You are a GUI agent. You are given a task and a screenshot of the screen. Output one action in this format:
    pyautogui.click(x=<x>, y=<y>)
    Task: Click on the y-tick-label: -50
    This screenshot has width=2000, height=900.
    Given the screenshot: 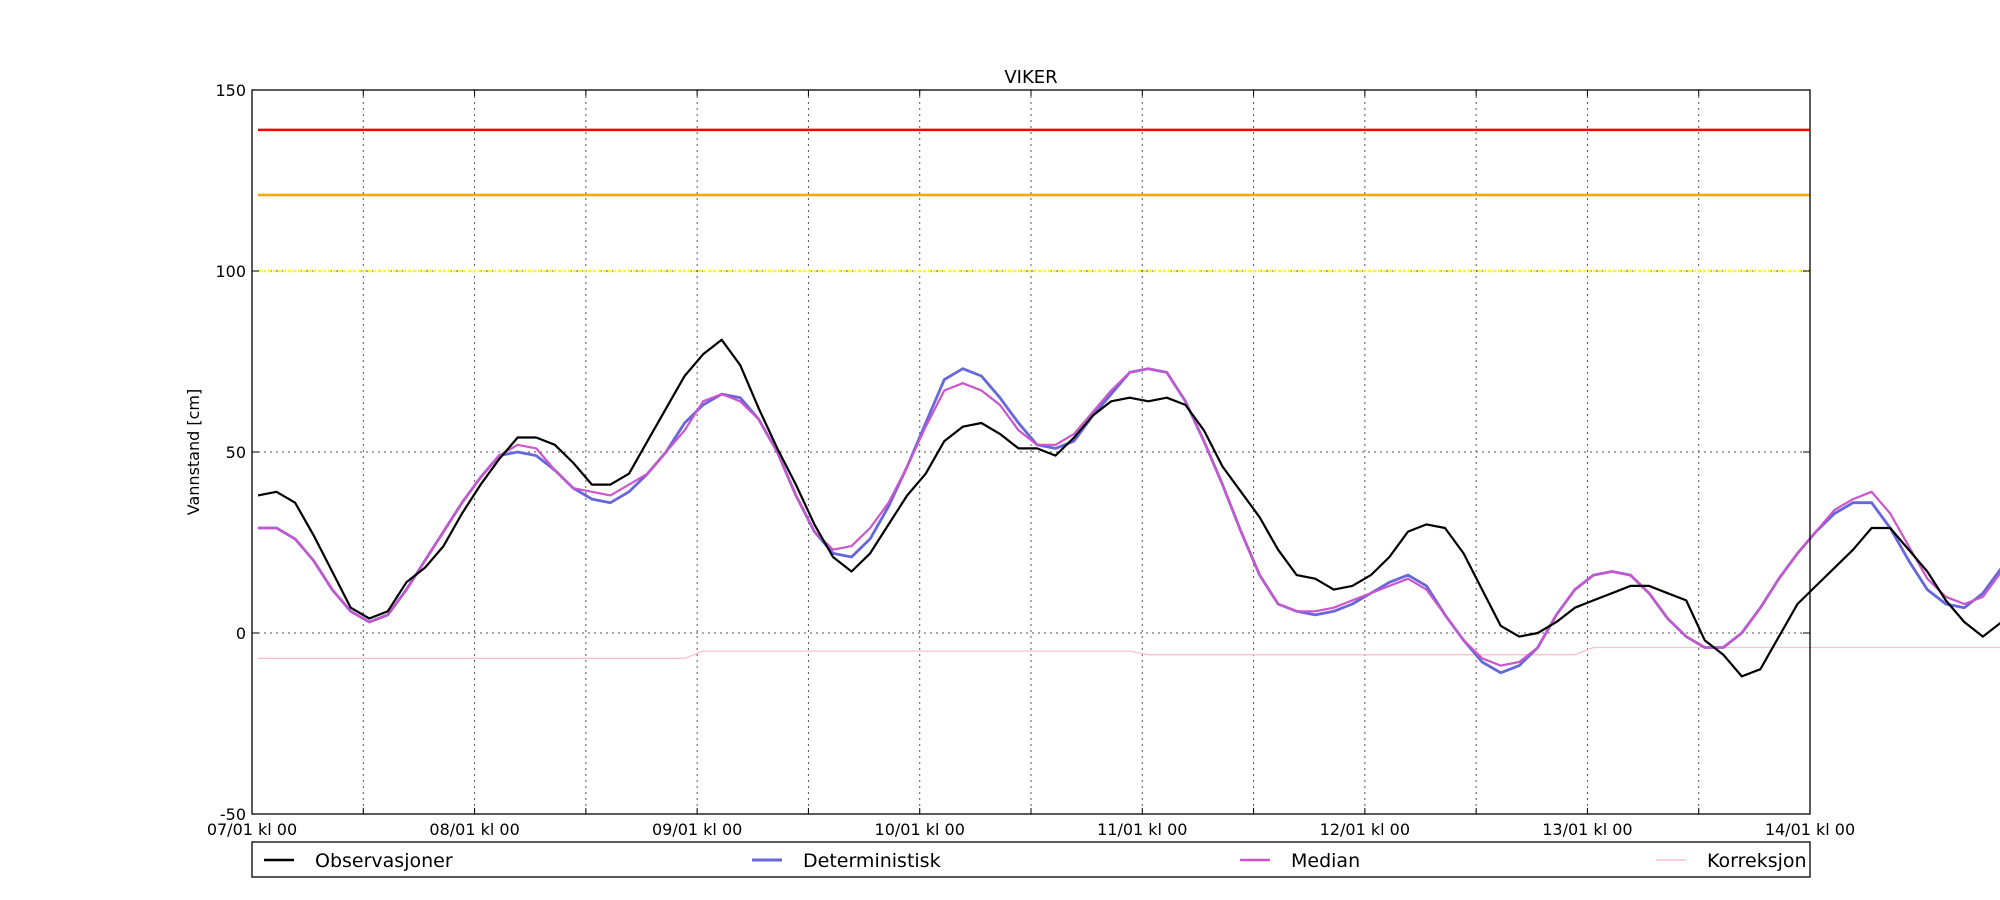 What is the action you would take?
    pyautogui.click(x=233, y=814)
    